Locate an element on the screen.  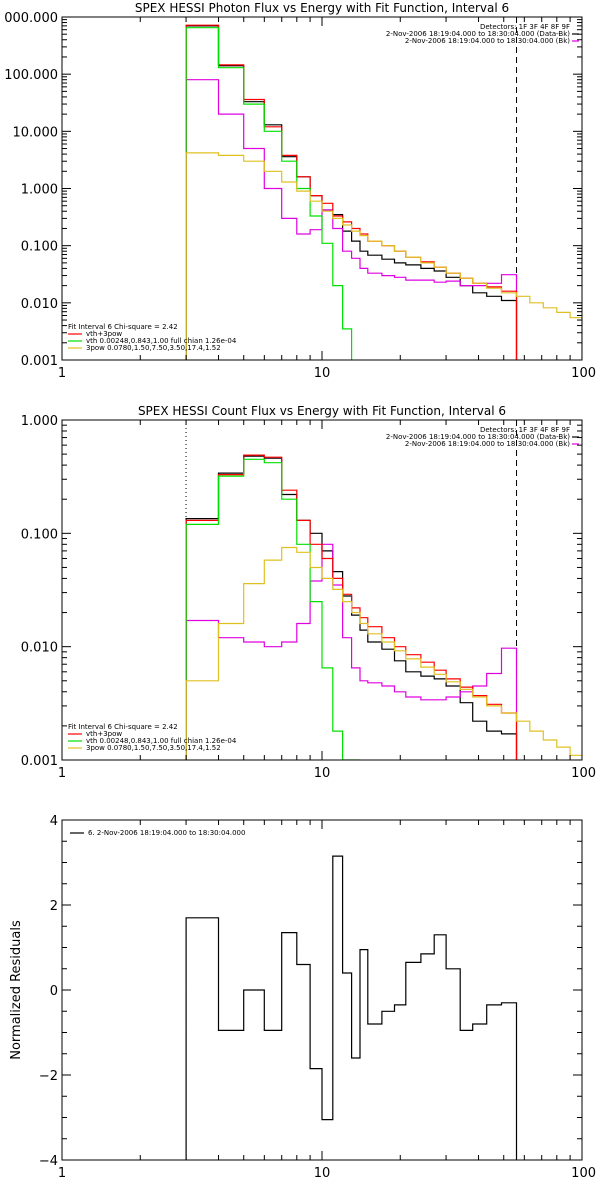
count-series-data-bk is located at coordinates (351, 607).